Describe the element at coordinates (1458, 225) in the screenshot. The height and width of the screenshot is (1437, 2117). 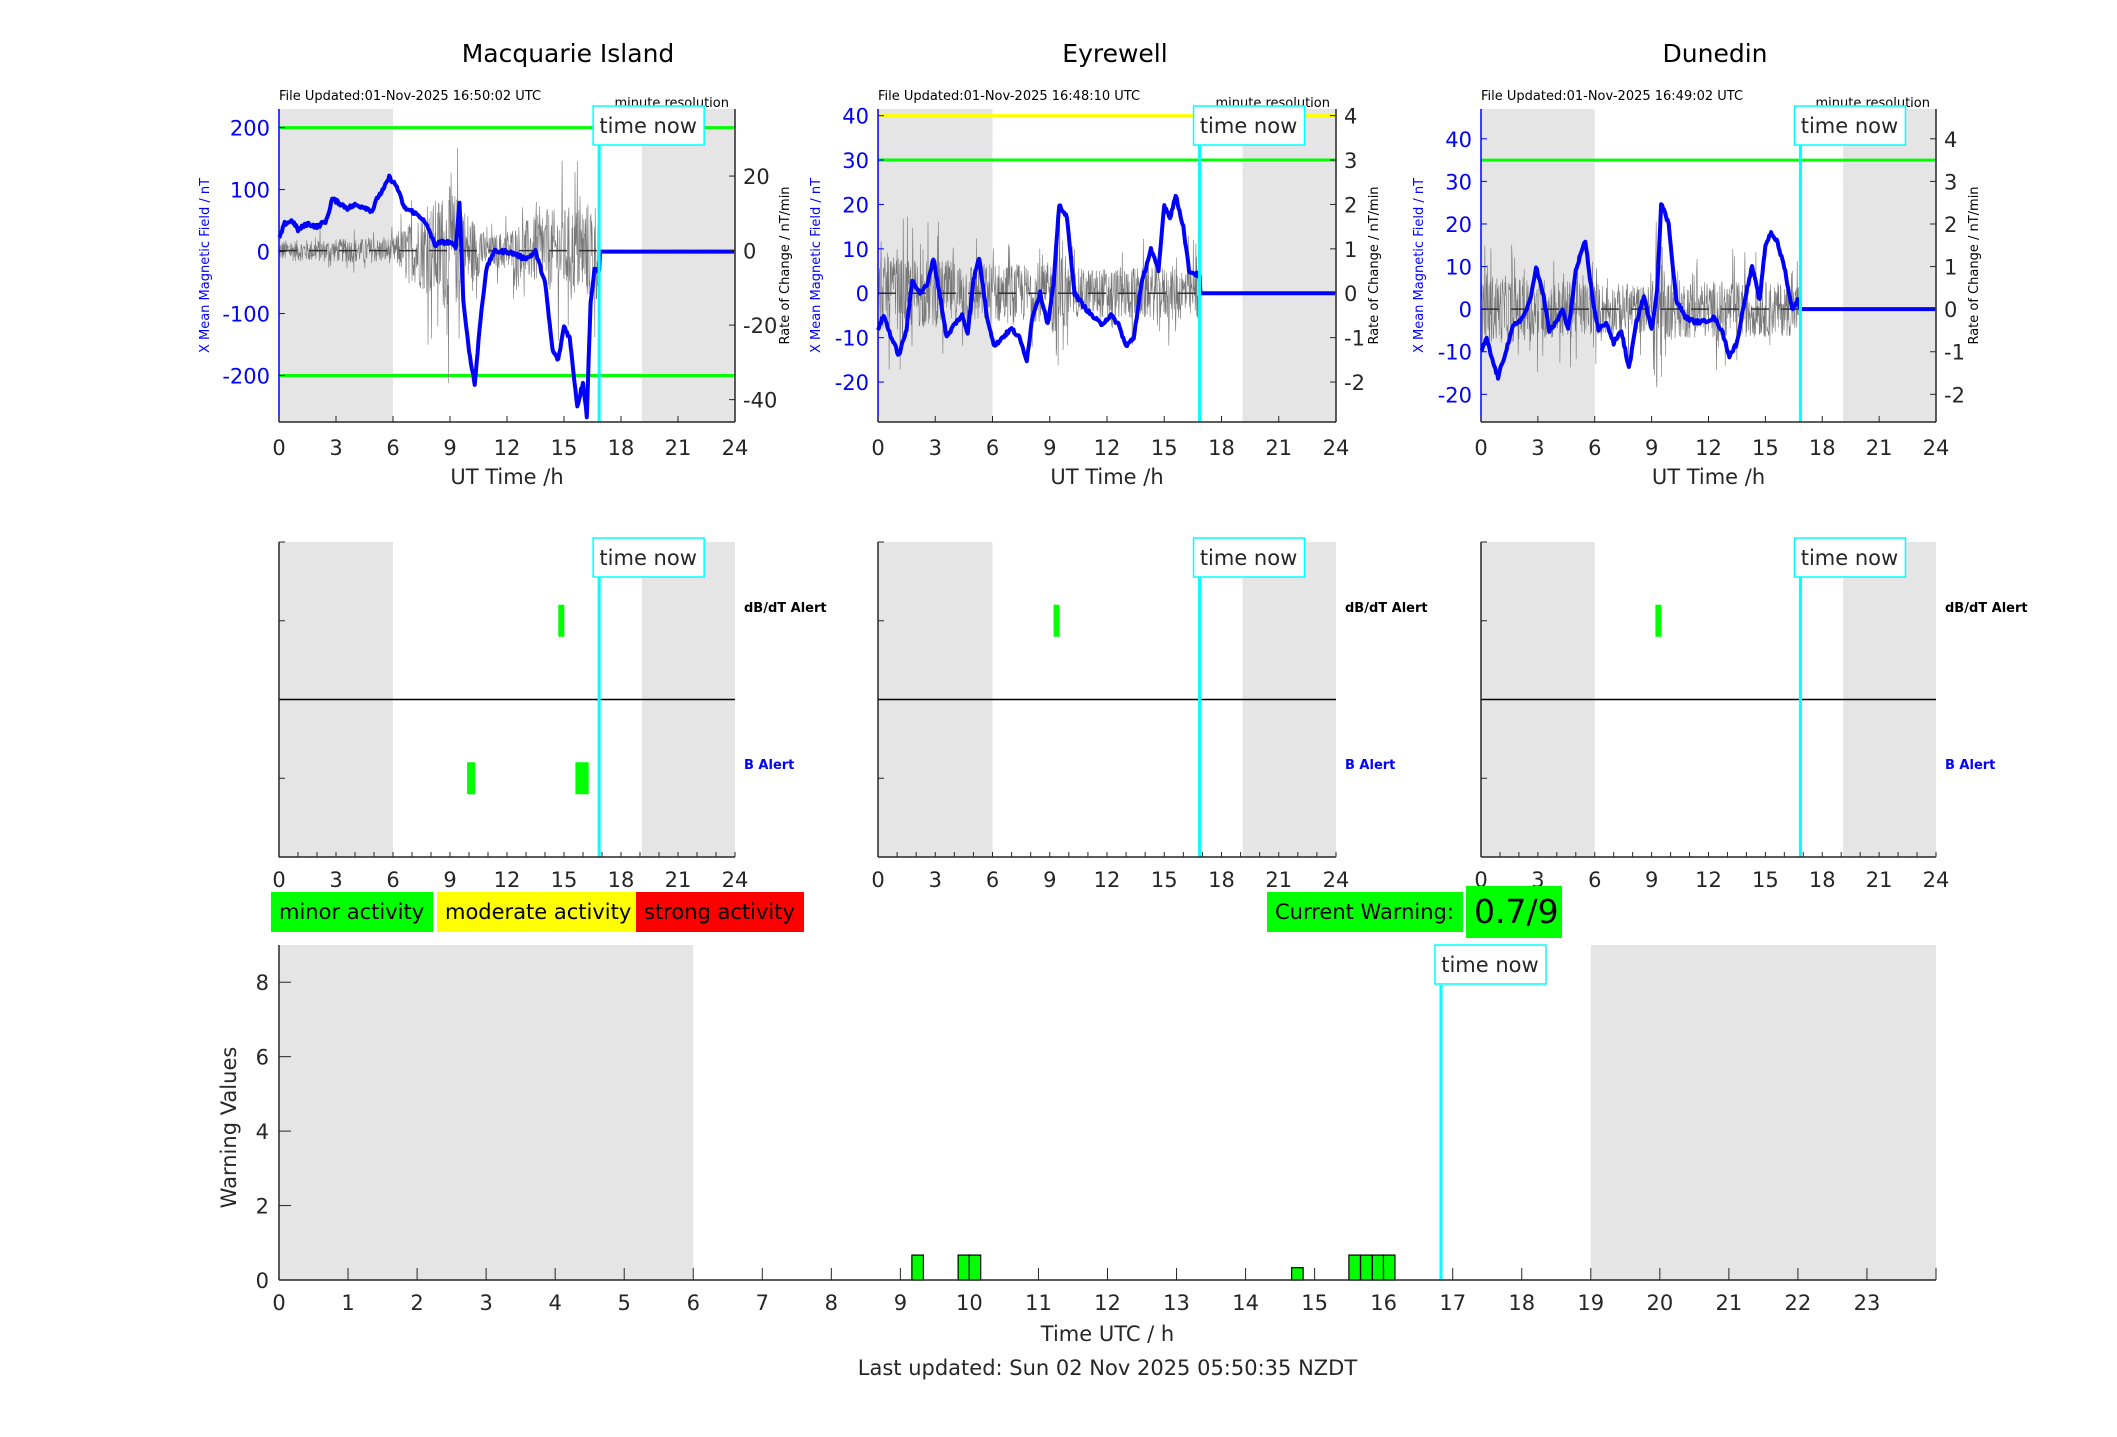
I see `left-y-tick-label: 20` at that location.